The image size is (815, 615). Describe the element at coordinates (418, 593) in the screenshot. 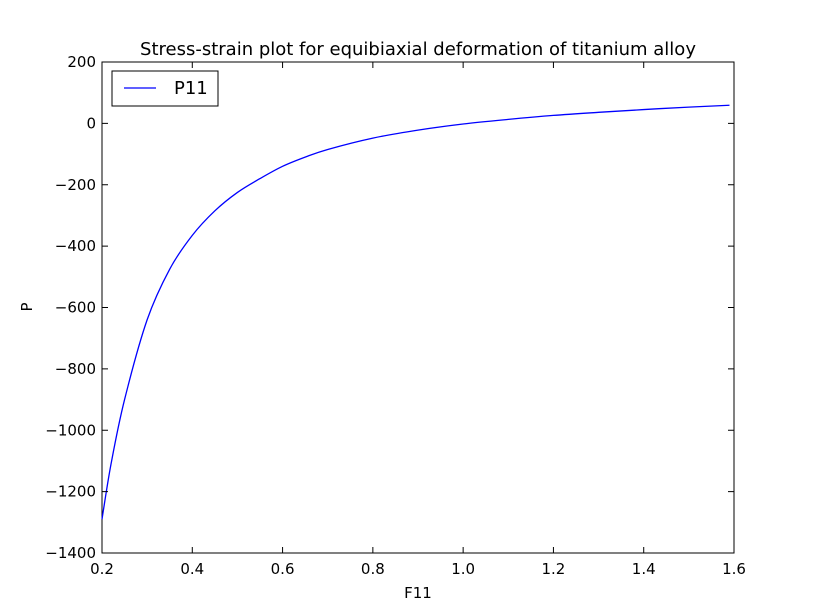

I see `x-axis-title: F11` at that location.